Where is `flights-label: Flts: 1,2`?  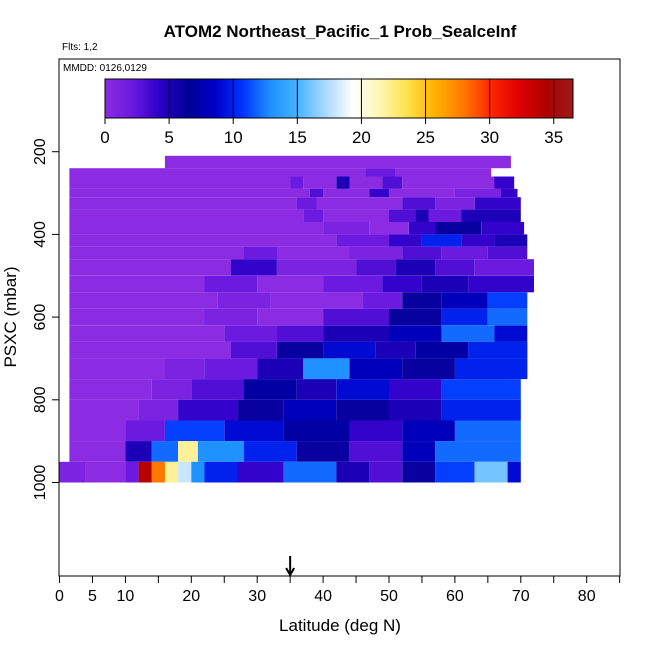
flights-label: Flts: 1,2 is located at coordinates (80, 47).